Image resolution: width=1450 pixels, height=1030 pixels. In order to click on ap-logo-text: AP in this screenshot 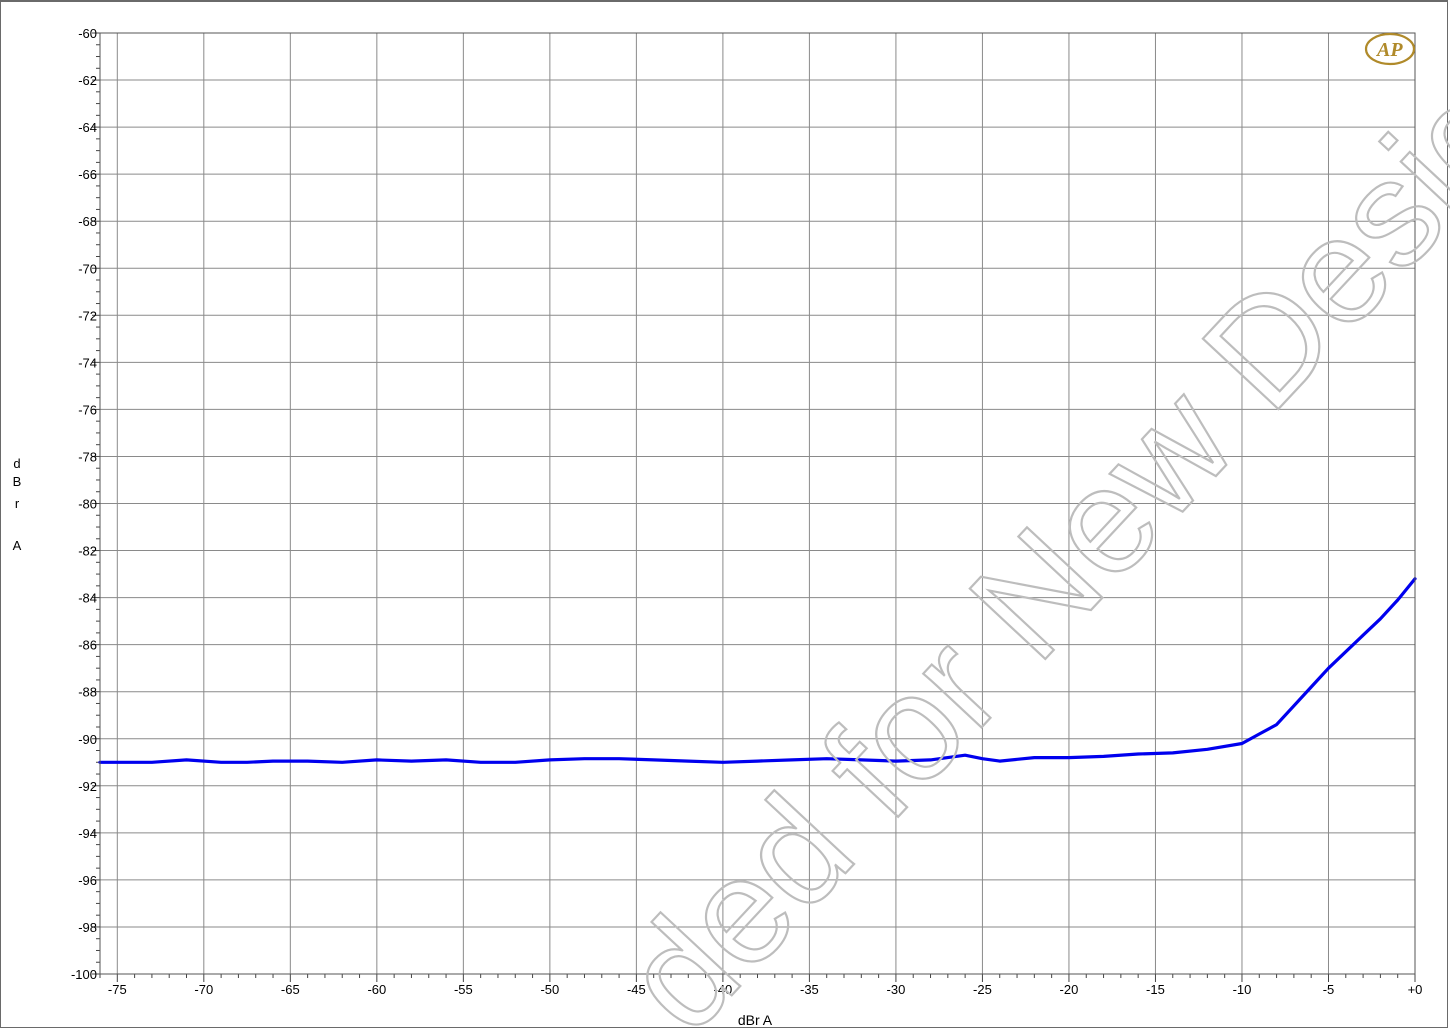, I will do `click(1389, 50)`.